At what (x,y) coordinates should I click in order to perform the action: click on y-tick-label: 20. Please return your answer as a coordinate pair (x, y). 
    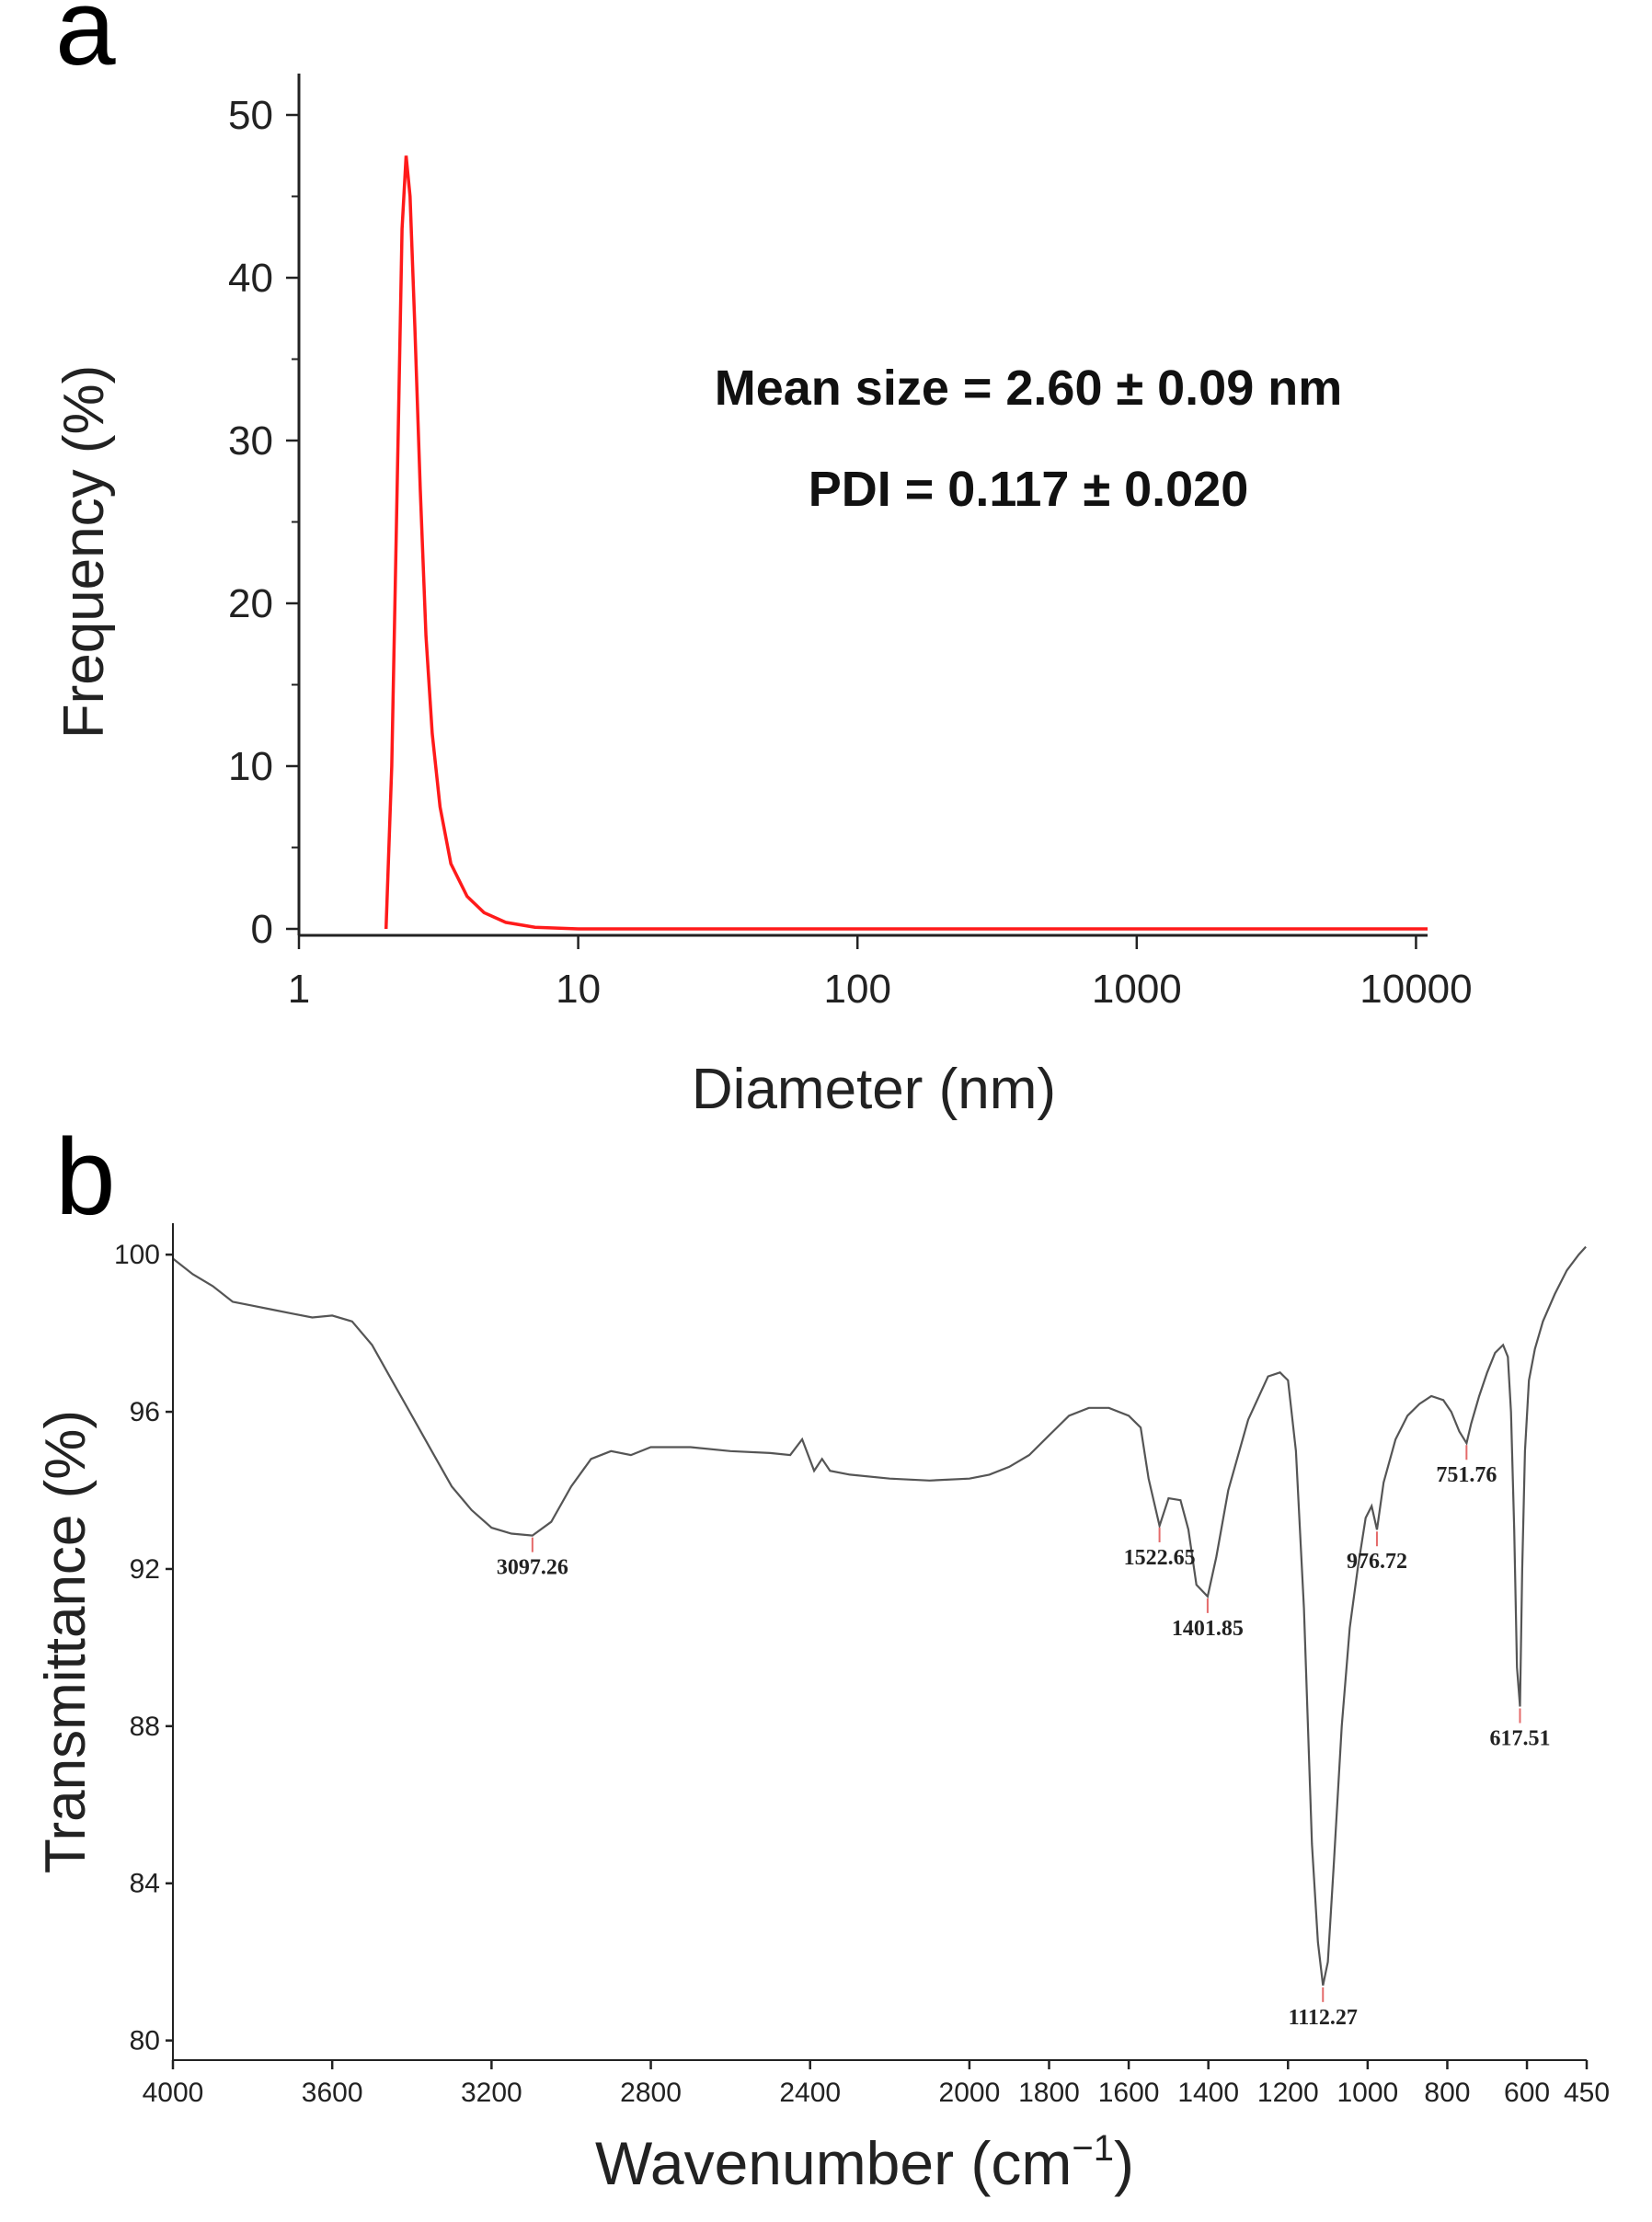
    Looking at the image, I should click on (250, 603).